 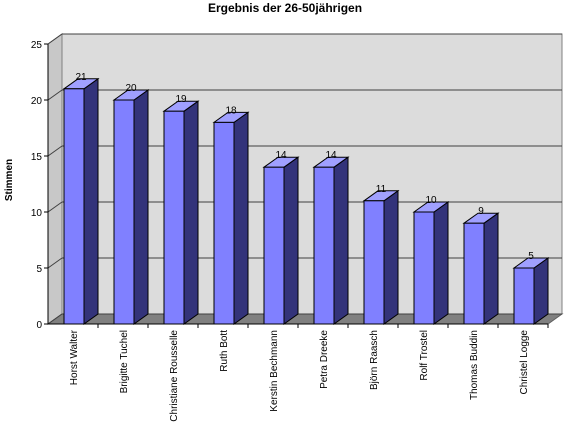 I want to click on y-tick-label: 15, so click(x=37, y=157).